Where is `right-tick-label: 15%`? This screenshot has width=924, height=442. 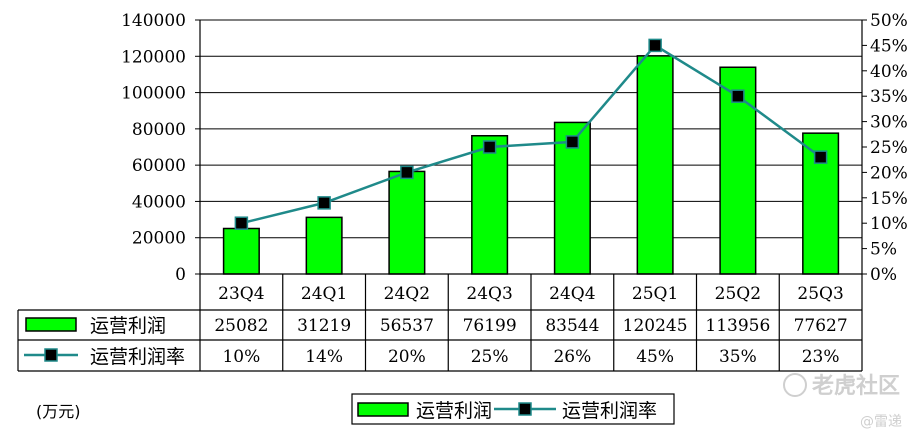
right-tick-label: 15% is located at coordinates (889, 199).